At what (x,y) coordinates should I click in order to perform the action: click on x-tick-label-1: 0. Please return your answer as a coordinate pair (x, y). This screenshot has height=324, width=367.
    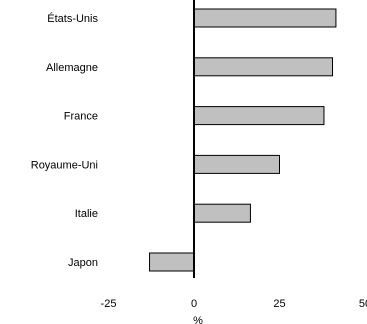
    Looking at the image, I should click on (194, 304).